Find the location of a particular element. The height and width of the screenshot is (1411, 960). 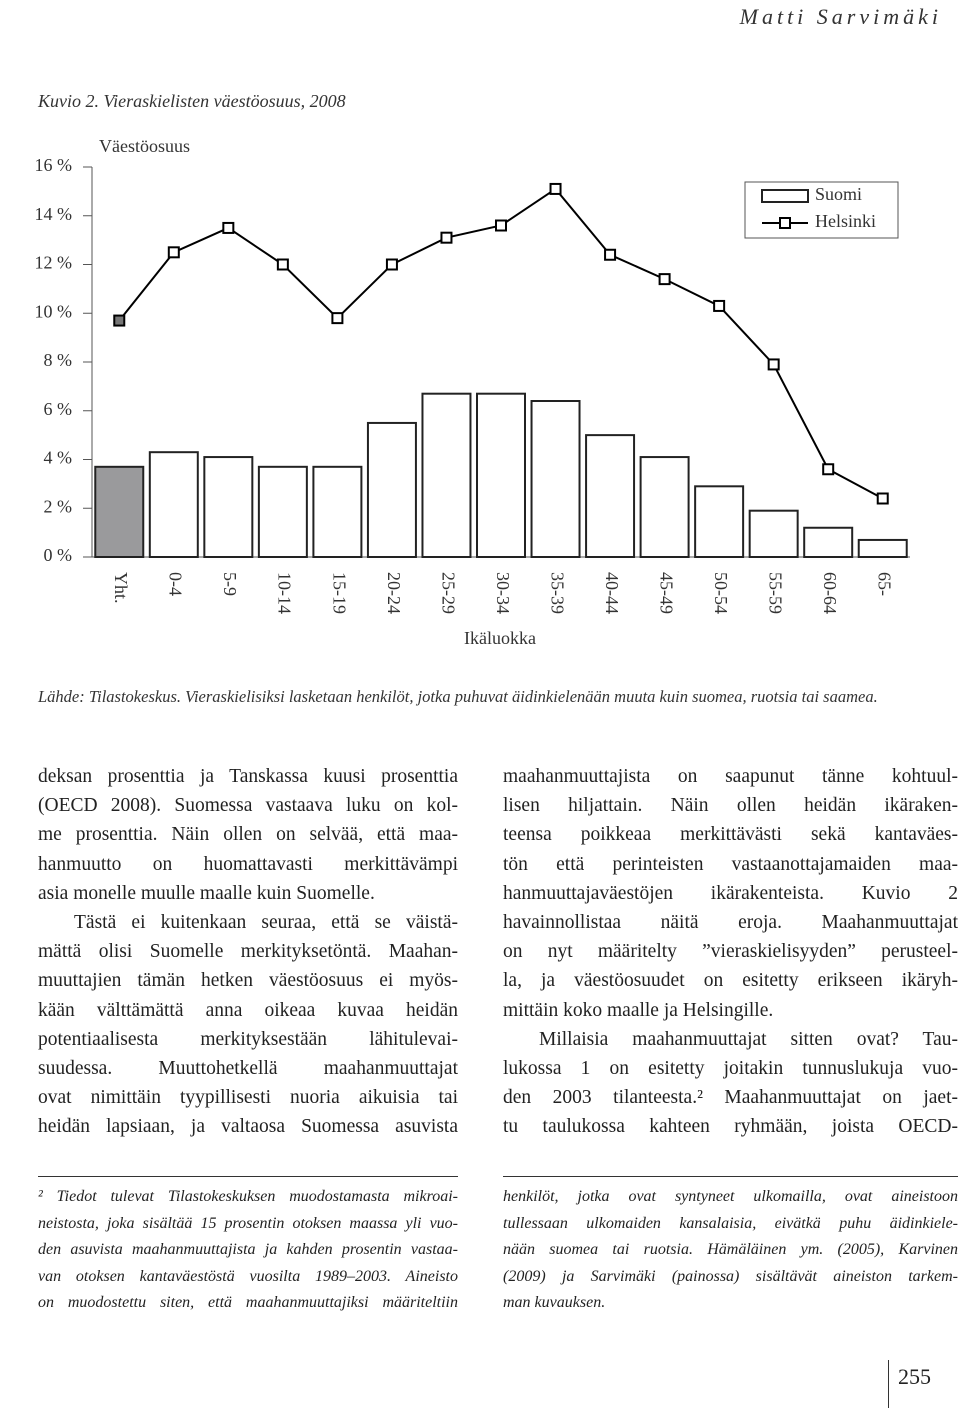

y-axis-label: Väestöosuus is located at coordinates (144, 146).